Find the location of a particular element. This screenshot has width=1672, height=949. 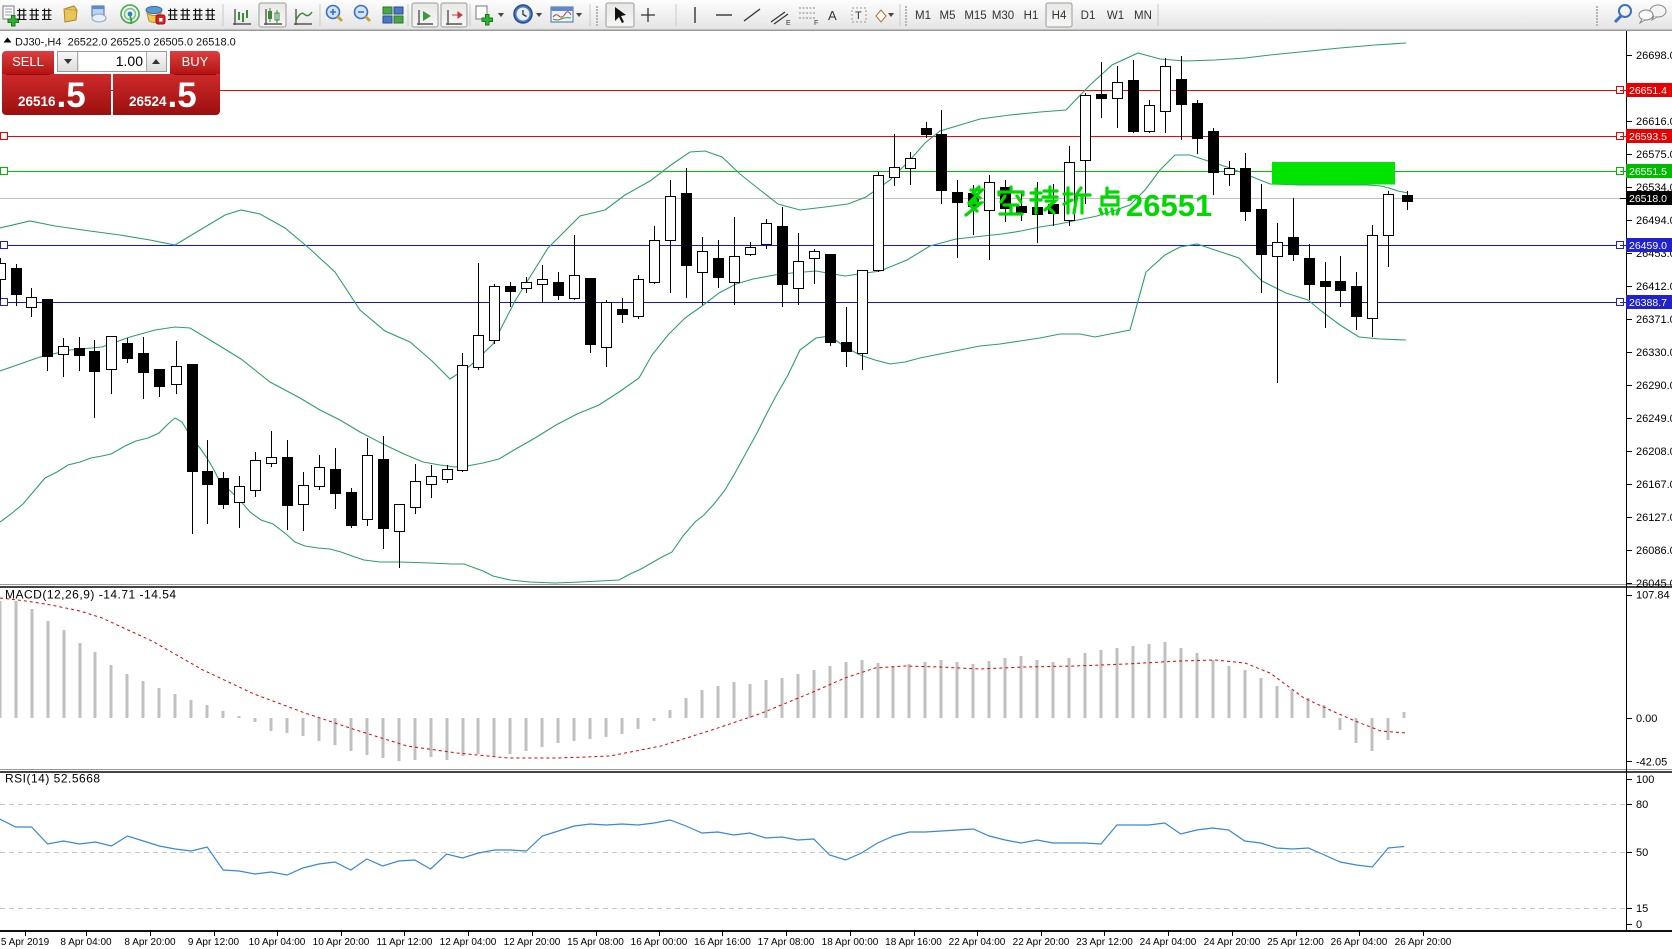

svg-text: 17 Apr 08:00 is located at coordinates (786, 942).